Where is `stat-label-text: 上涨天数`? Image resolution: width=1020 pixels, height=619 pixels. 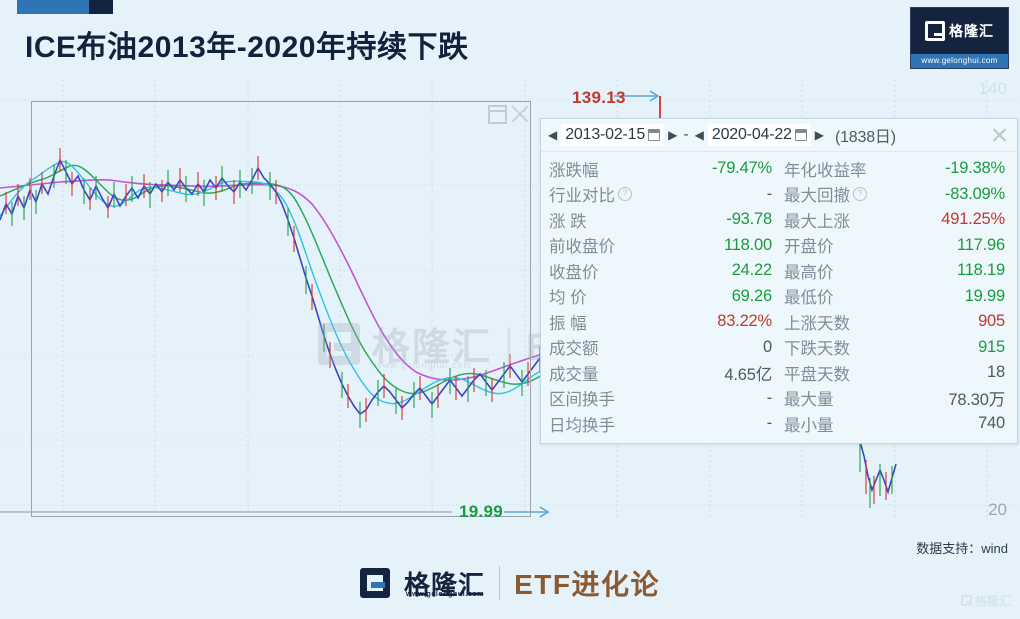
stat-label-text: 上涨天数 is located at coordinates (817, 323).